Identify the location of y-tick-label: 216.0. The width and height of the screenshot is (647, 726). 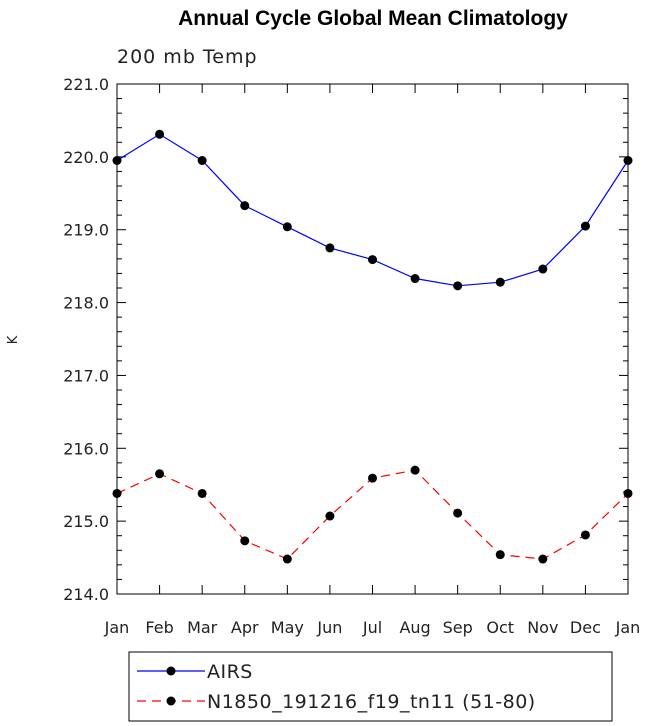
(86, 448).